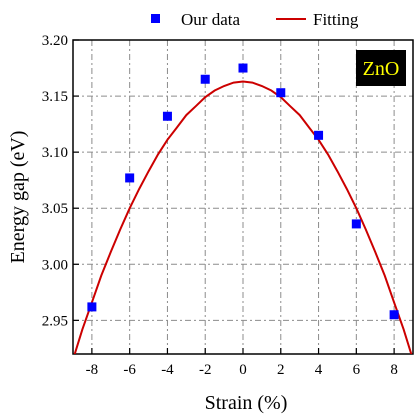 The width and height of the screenshot is (419, 415). I want to click on legend-label-fitting: Fitting, so click(336, 19).